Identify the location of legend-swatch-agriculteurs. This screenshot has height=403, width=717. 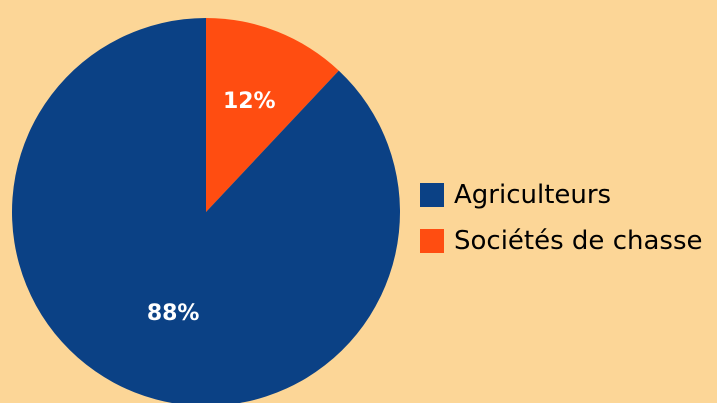
(432, 195).